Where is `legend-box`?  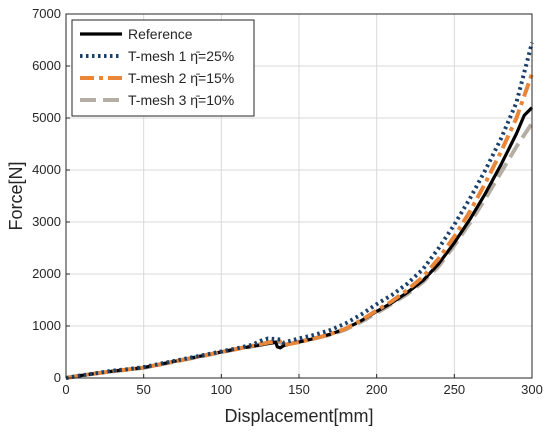 legend-box is located at coordinates (163, 68).